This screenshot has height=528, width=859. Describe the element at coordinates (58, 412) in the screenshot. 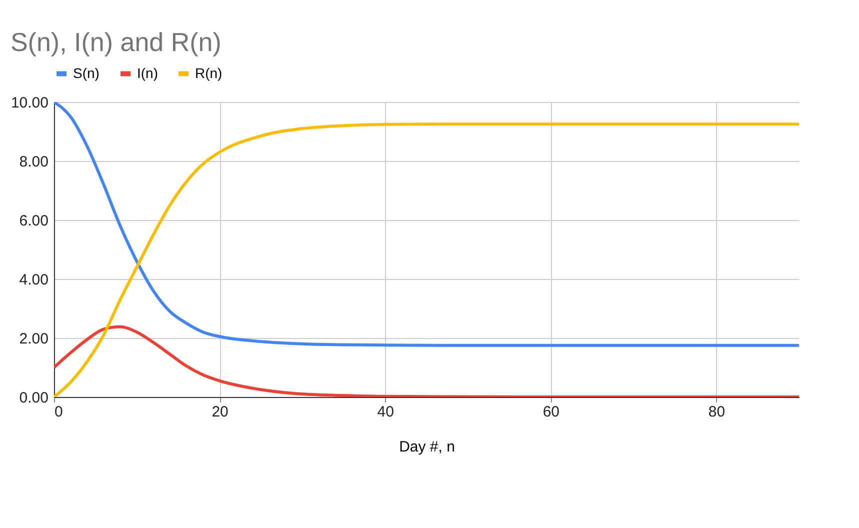

I see `x-tick-label: 0` at that location.